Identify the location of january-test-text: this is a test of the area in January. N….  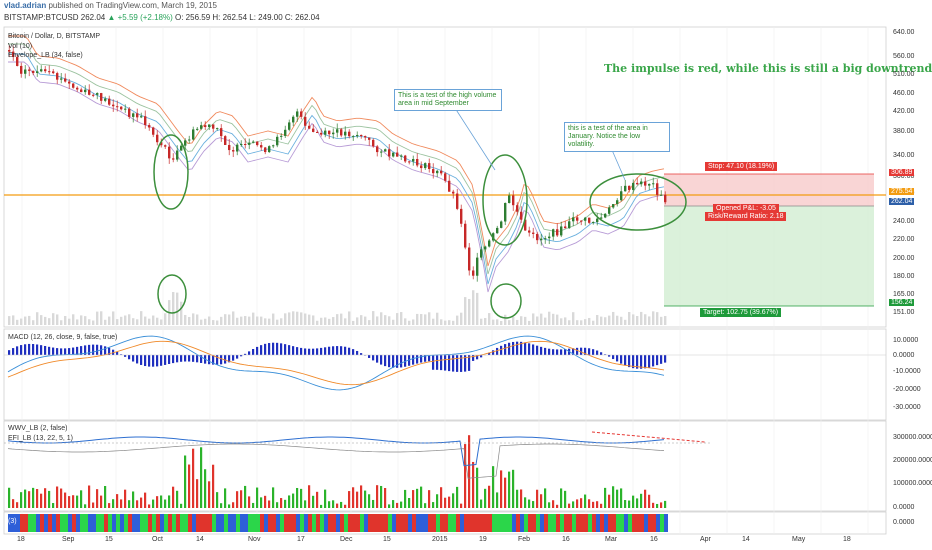
(608, 136).